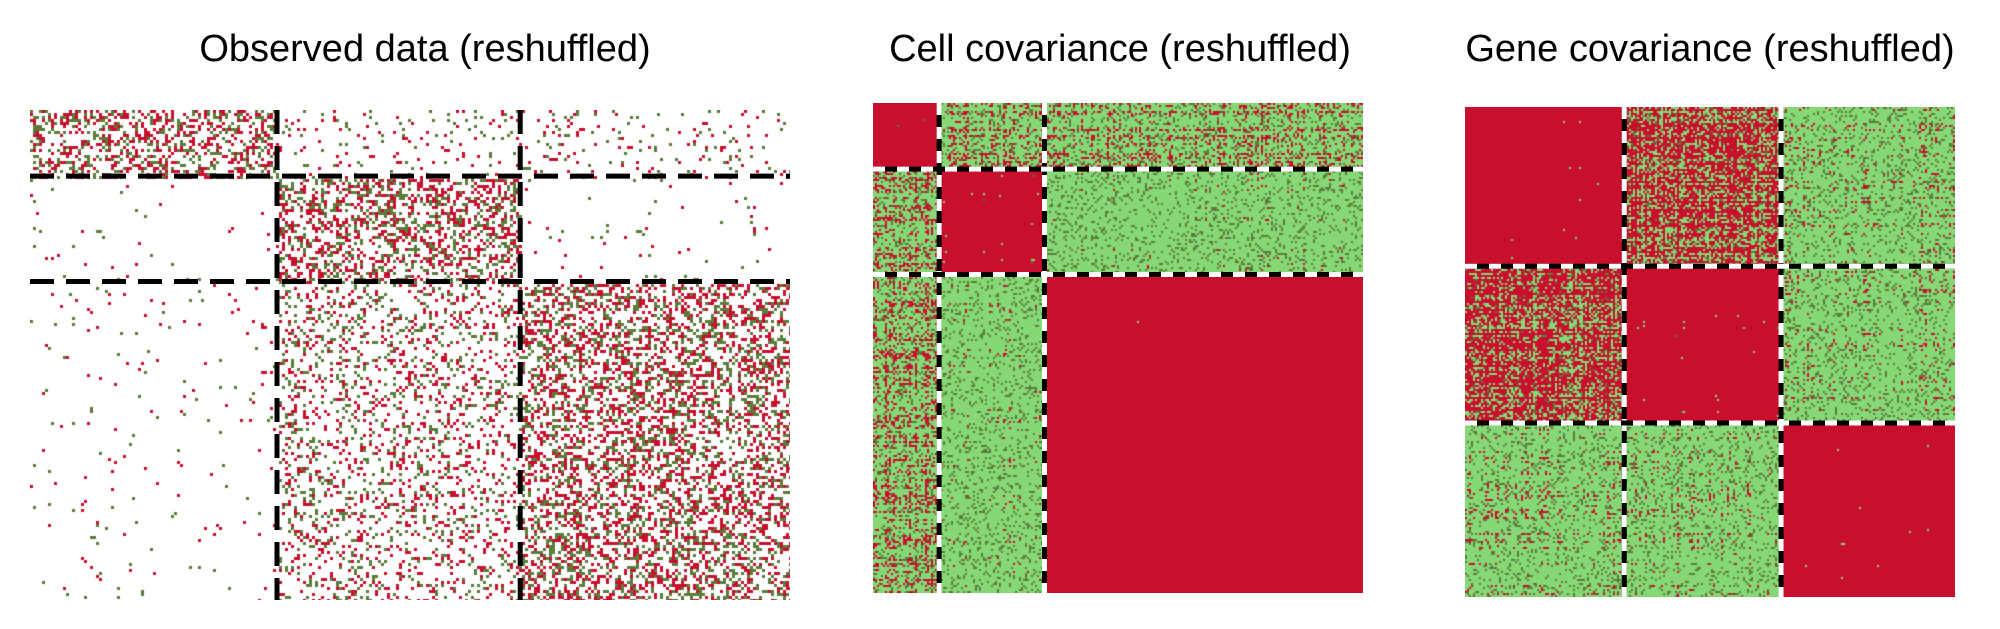 This screenshot has width=2000, height=629. What do you see at coordinates (1120, 49) in the screenshot?
I see `cell-covariance-title: Cell covariance (reshuffled)` at bounding box center [1120, 49].